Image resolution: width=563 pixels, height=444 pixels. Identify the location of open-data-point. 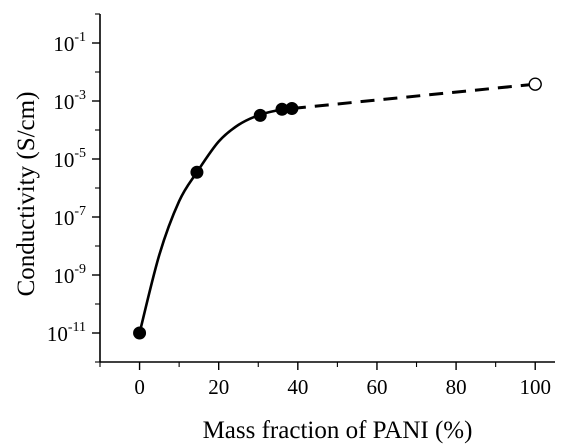
(535, 84).